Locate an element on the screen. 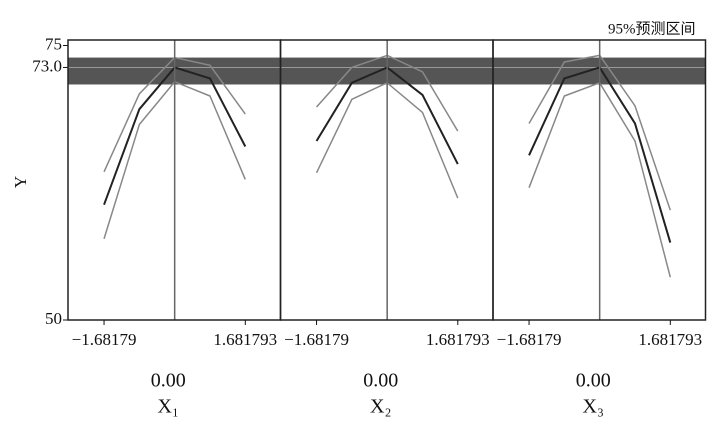 The height and width of the screenshot is (425, 727). y-tick-label: 75 is located at coordinates (53, 43).